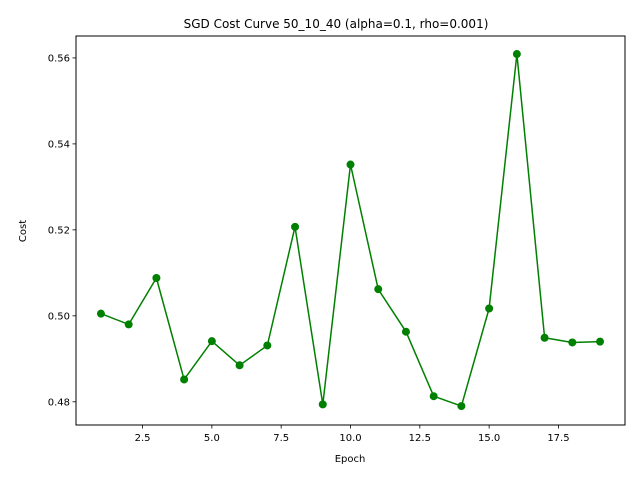 This screenshot has width=640, height=480. I want to click on y-tick-label: 0.48, so click(59, 402).